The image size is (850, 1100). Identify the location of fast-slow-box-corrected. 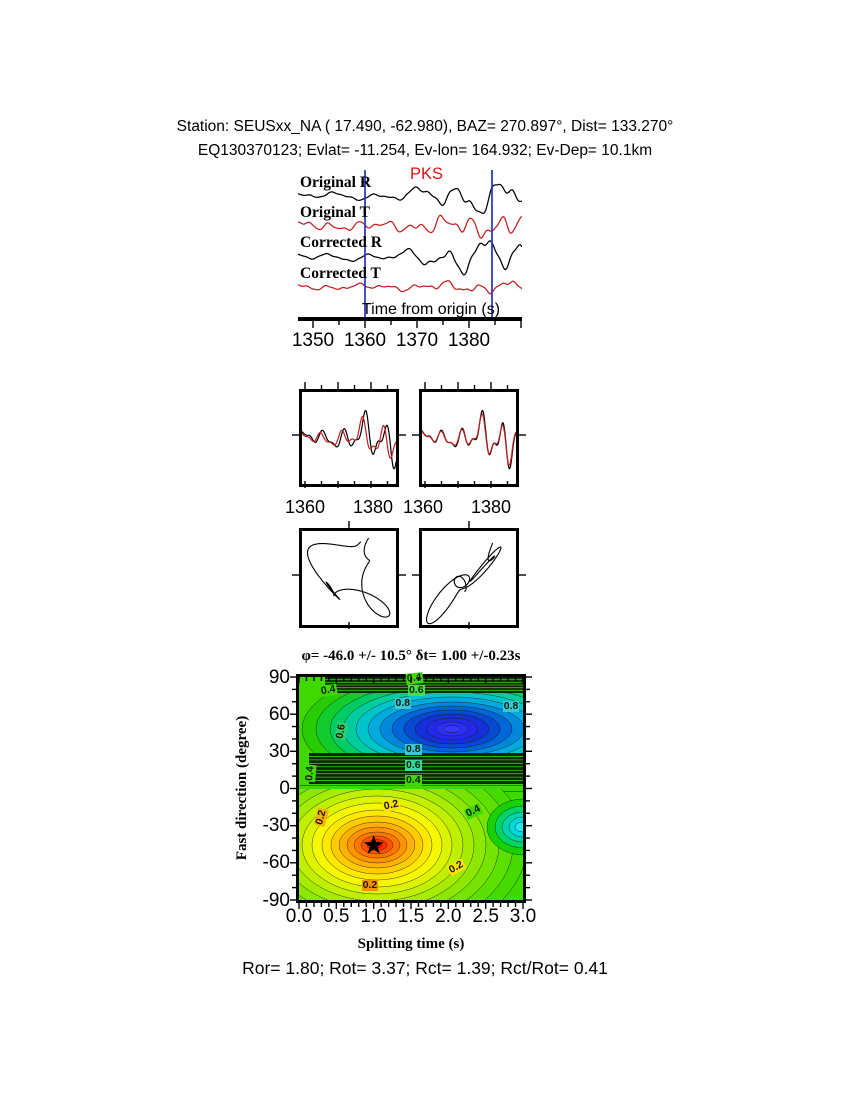
(469, 438).